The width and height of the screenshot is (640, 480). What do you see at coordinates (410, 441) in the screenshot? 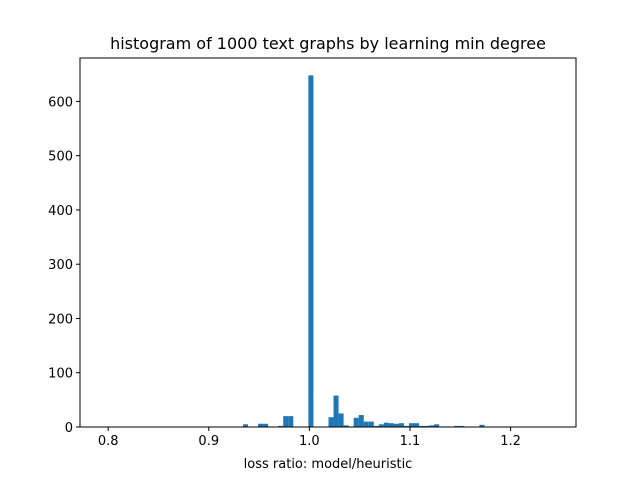
I see `x-tick-label: 1.1` at bounding box center [410, 441].